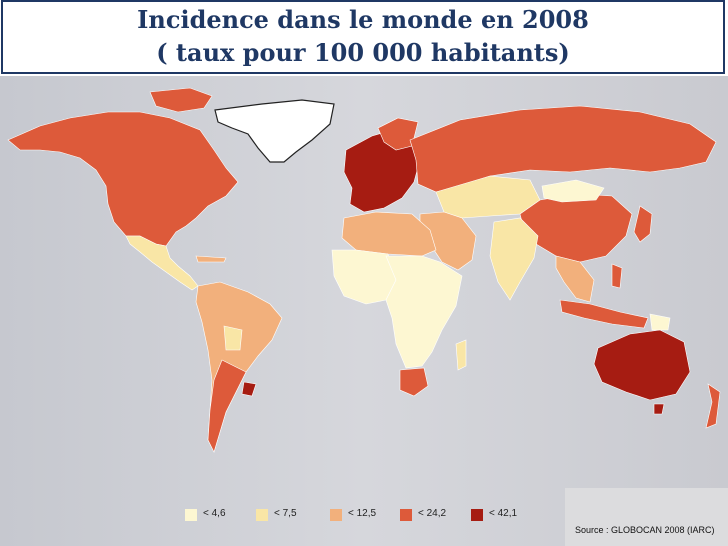 This screenshot has height=546, width=728. Describe the element at coordinates (211, 259) in the screenshot. I see `region-caribbean` at that location.